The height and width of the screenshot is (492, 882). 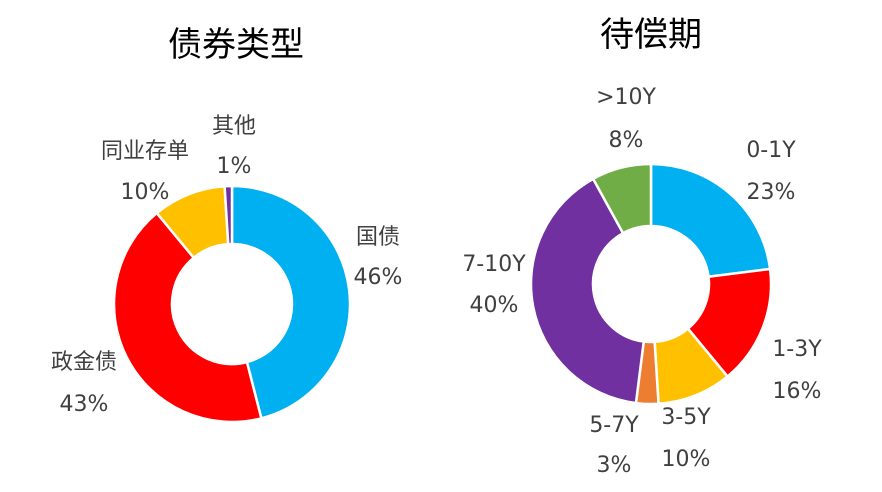 What do you see at coordinates (378, 237) in the screenshot?
I see `slice-name-label: 国债` at bounding box center [378, 237].